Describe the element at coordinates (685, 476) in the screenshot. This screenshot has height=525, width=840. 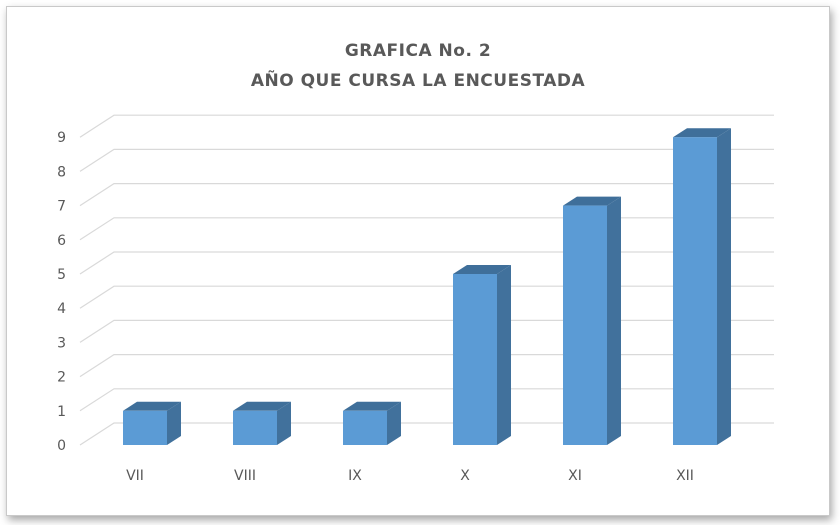
I see `x-tick-label: XII` at that location.